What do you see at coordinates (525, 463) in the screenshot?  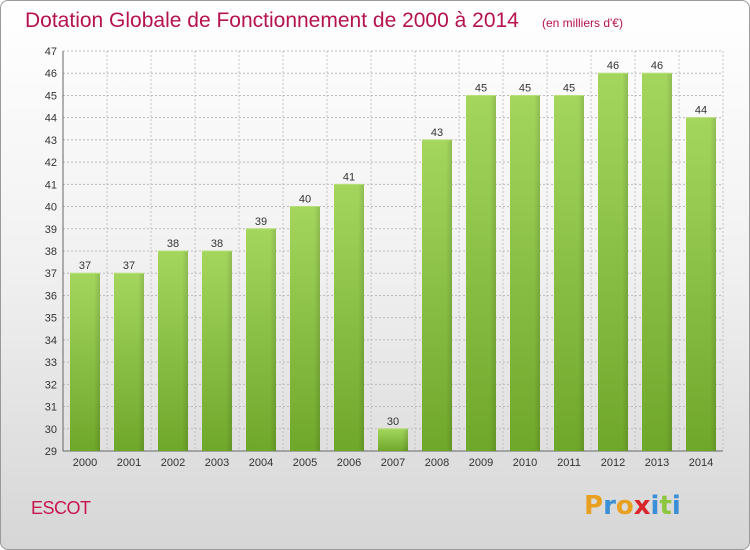 I see `x-tick-label: 2010` at bounding box center [525, 463].